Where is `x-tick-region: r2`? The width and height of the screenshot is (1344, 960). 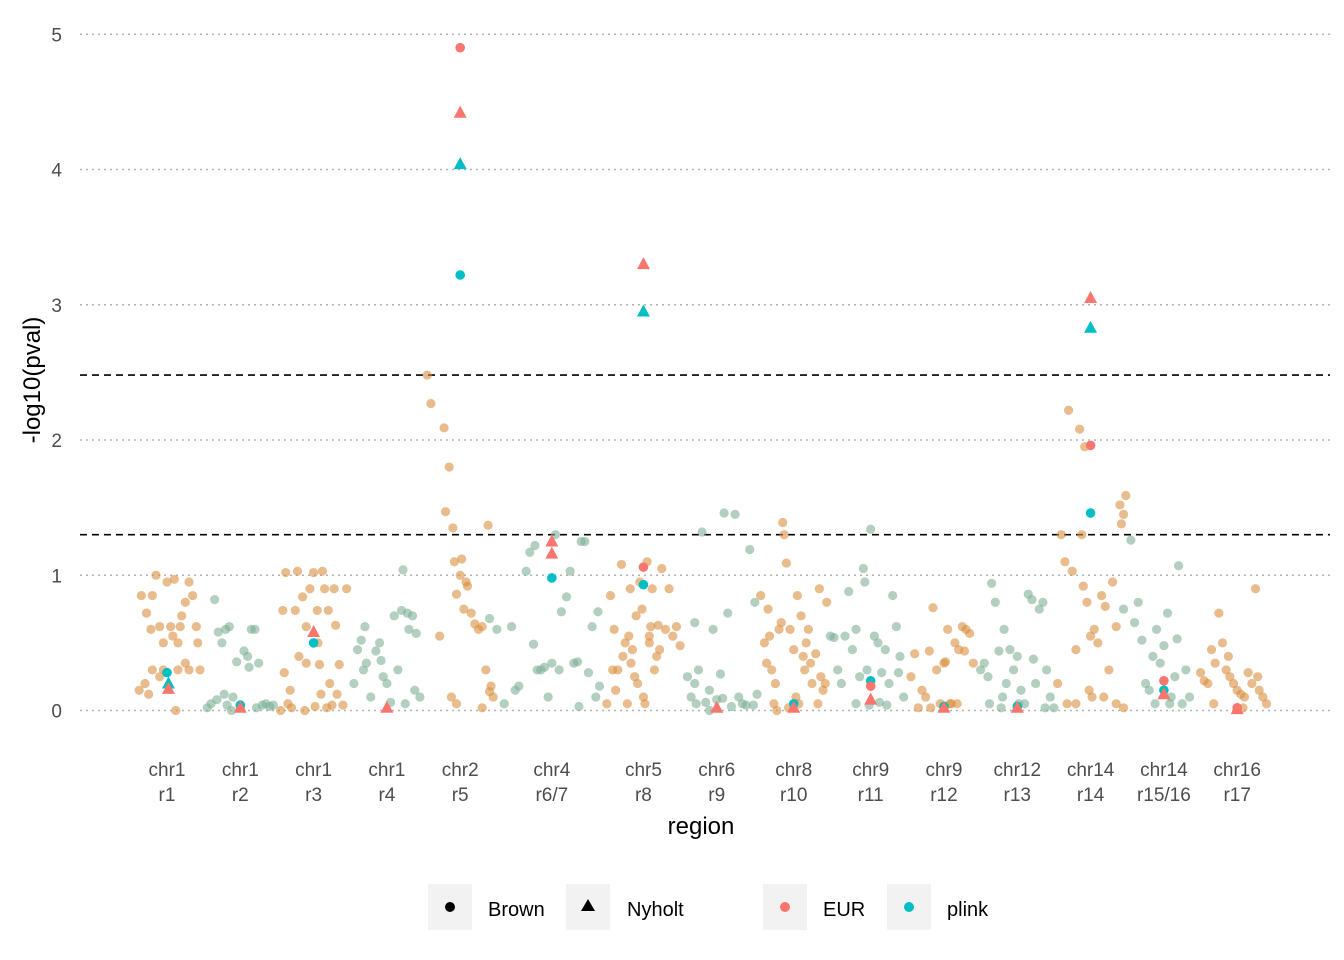 x-tick-region: r2 is located at coordinates (240, 795).